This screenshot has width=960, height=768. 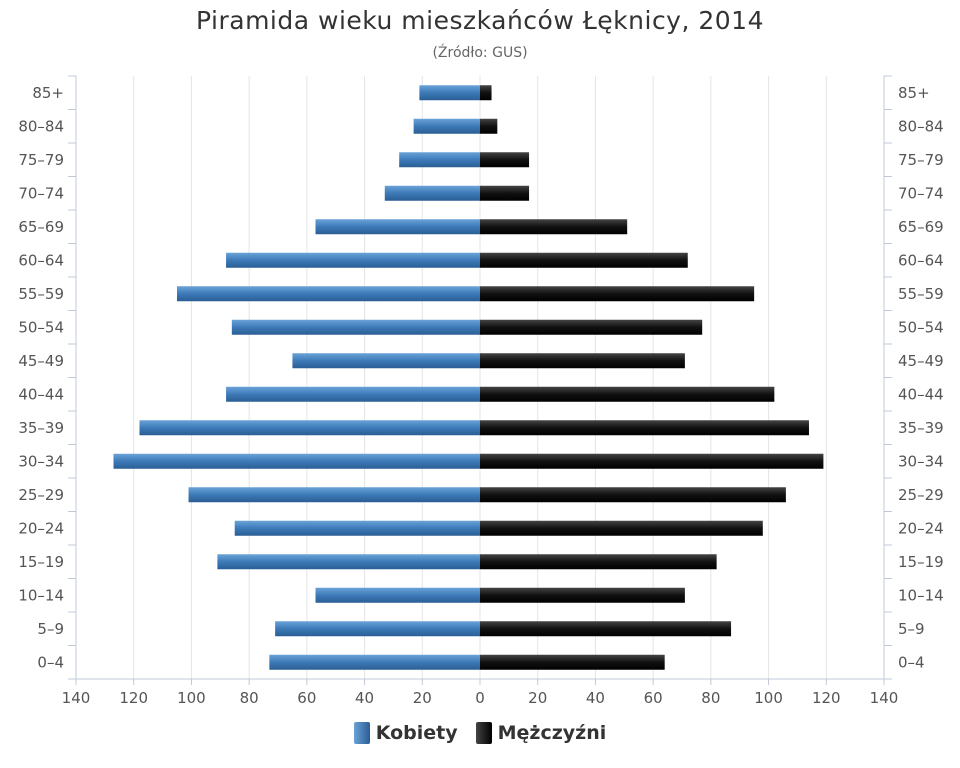 What do you see at coordinates (921, 126) in the screenshot?
I see `y-tick-label-right: 80–84` at bounding box center [921, 126].